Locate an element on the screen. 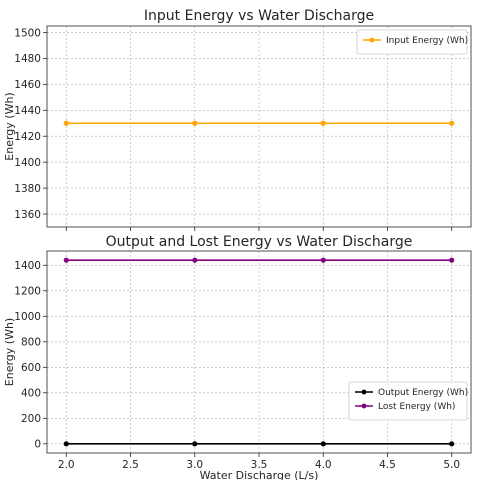 The height and width of the screenshot is (484, 477). legend: Input Energy (Wh) is located at coordinates (412, 42).